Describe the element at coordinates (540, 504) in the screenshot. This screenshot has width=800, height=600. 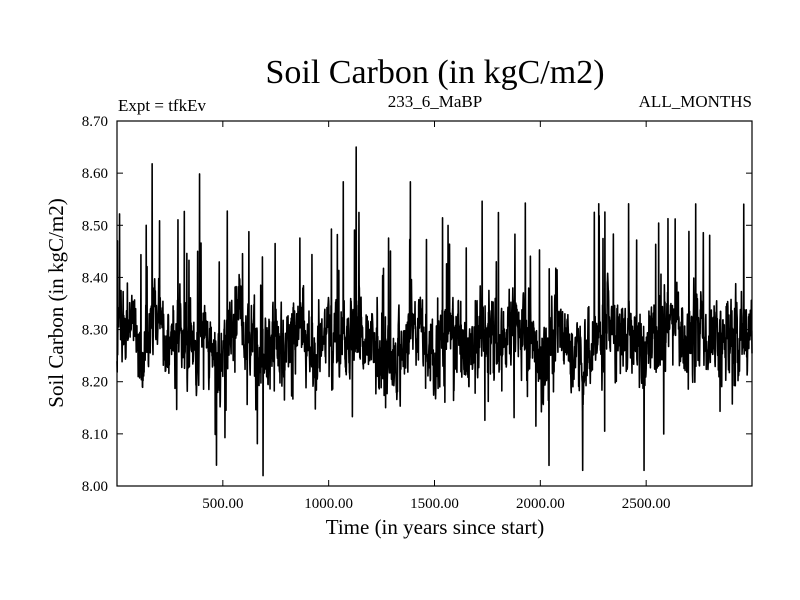
I see `x-tick-label: 2000.00` at that location.